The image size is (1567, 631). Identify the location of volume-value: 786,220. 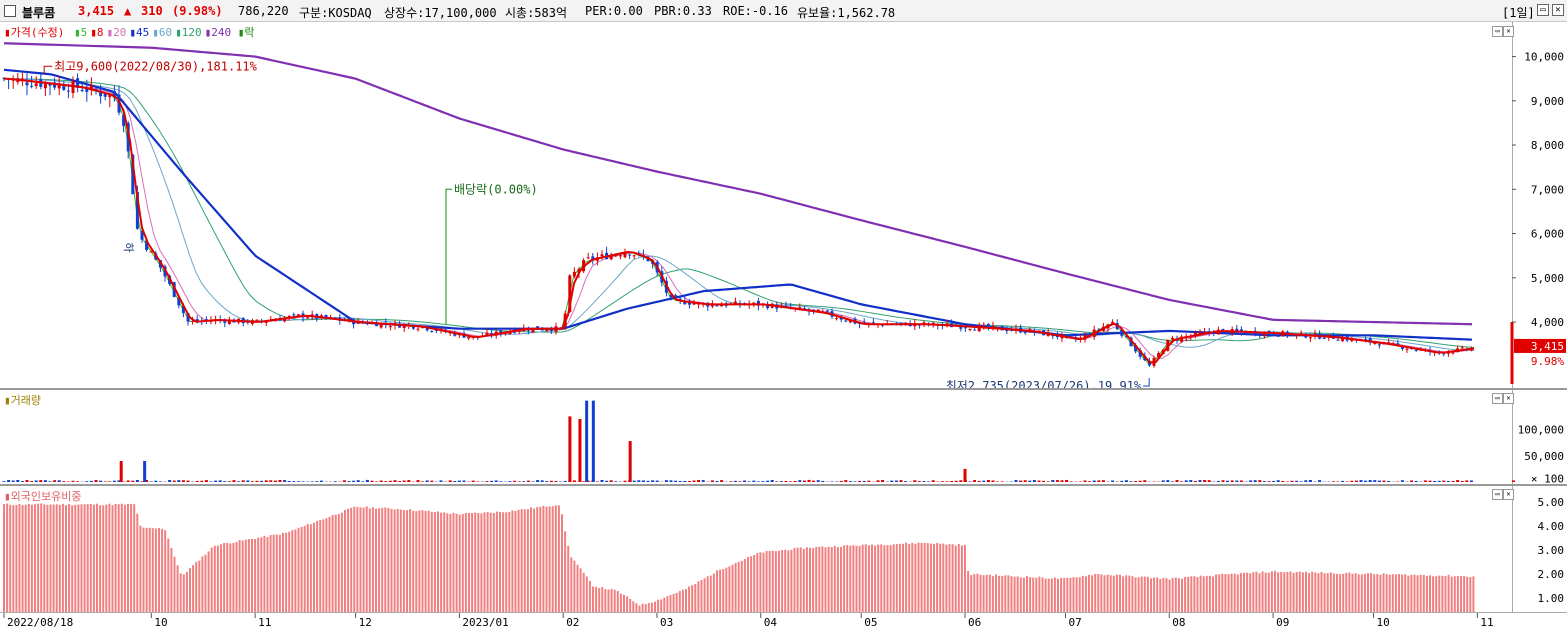
(263, 11).